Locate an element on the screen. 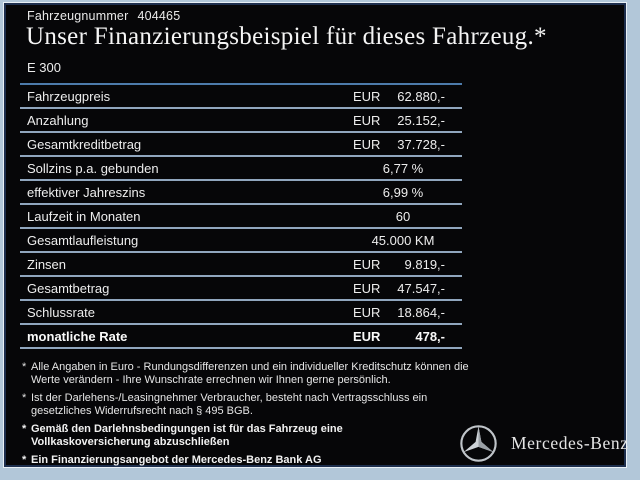  table-row: Laufzeit in Monaten 60 is located at coordinates (241, 217).